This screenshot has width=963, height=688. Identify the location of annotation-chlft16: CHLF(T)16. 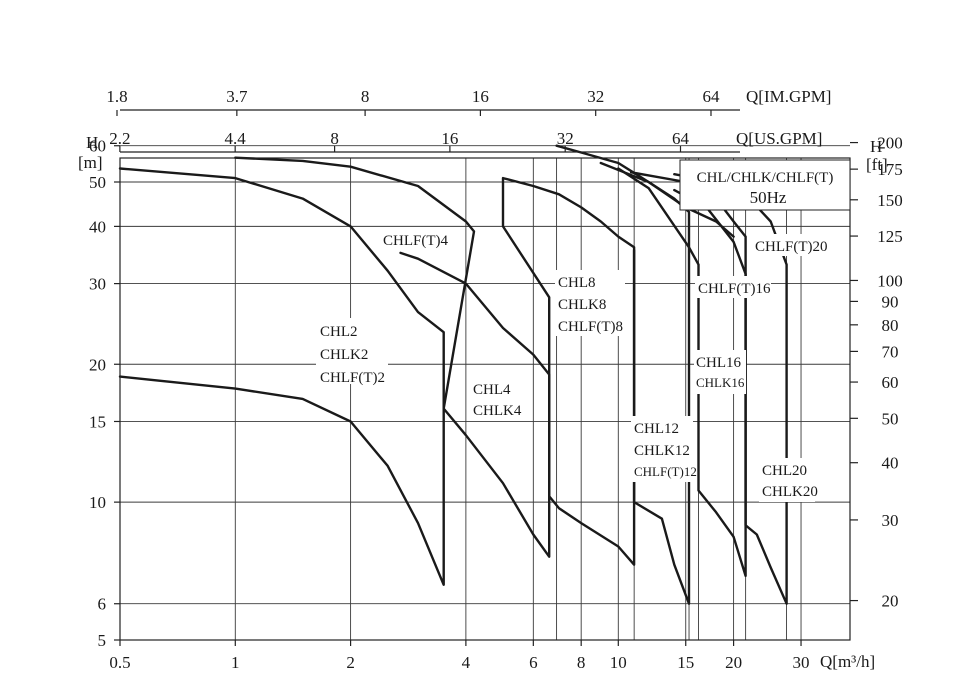
(733, 287).